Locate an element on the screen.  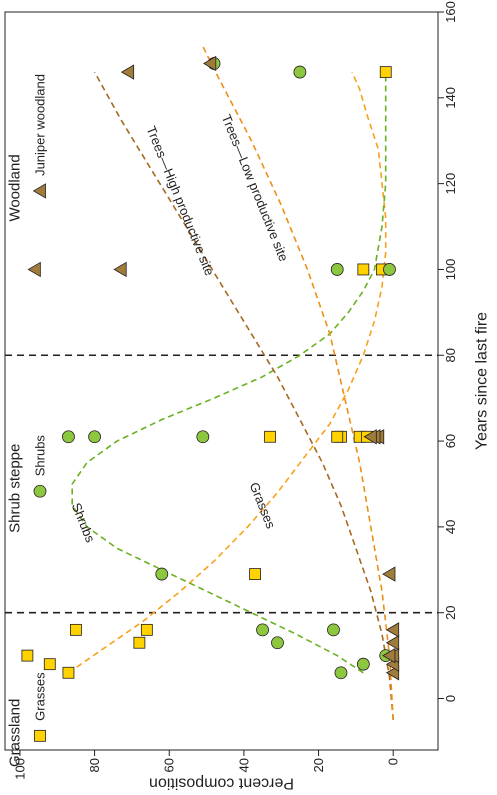
zone-label-woodland: Woodland is located at coordinates (15, 187).